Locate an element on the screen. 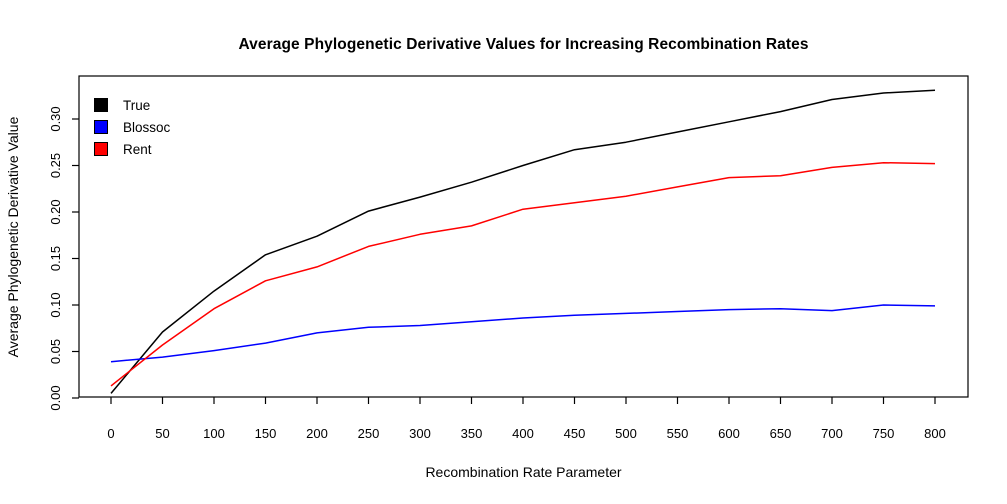 The height and width of the screenshot is (504, 1007). legend: True Blossoc Rent is located at coordinates (132, 127).